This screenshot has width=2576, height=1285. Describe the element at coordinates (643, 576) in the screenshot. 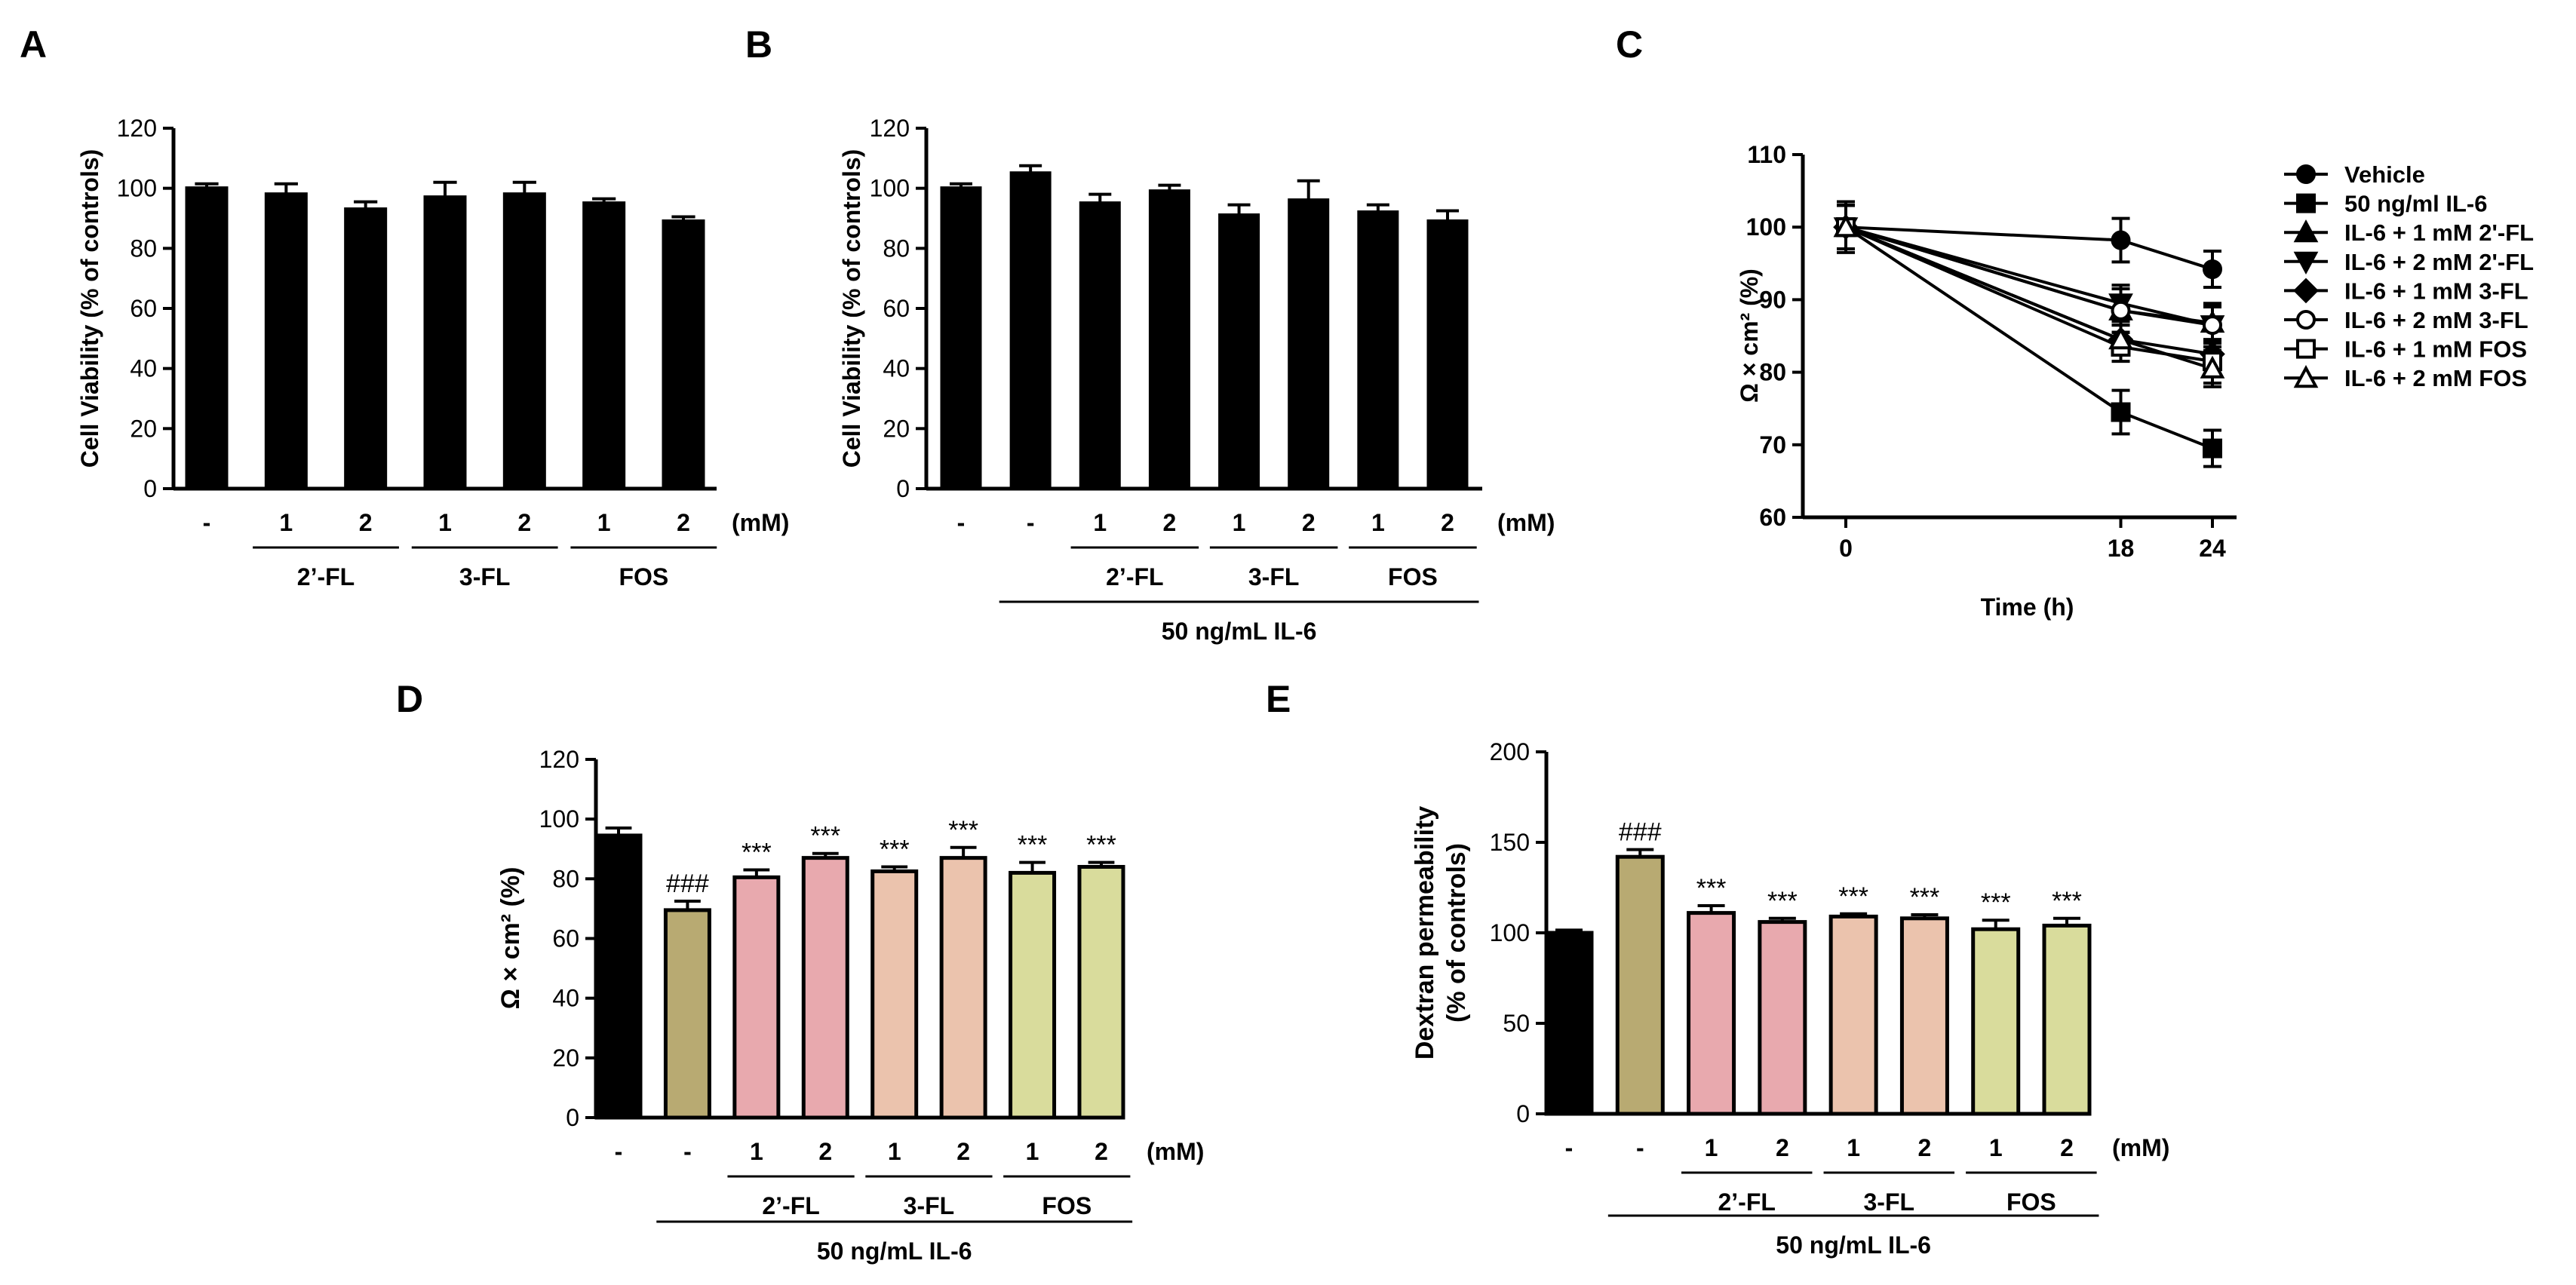

I see `group-label: FOS` at that location.